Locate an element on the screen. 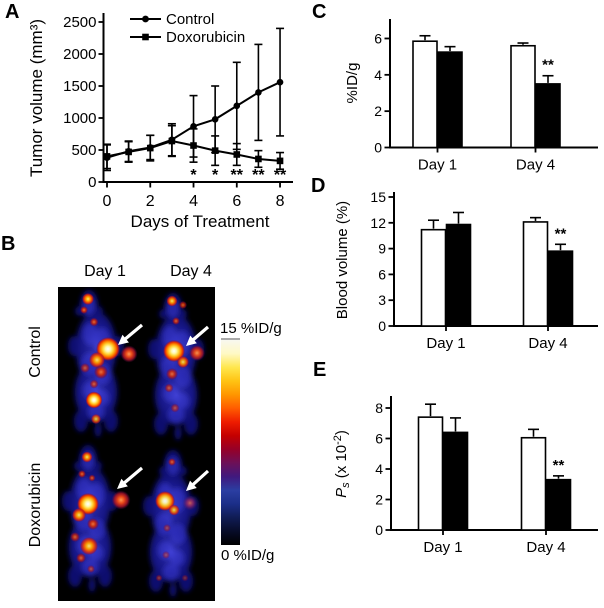 The image size is (604, 608). panel-c-letter: C is located at coordinates (319, 12).